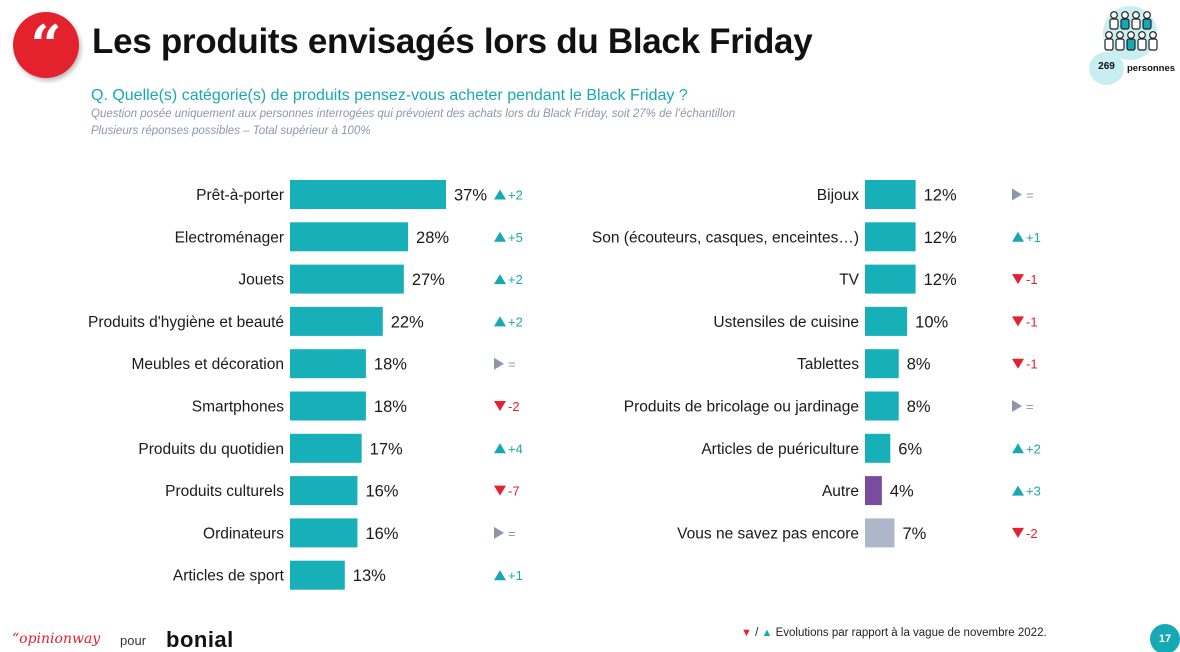  What do you see at coordinates (840, 491) in the screenshot?
I see `category-label-autre: Autre` at bounding box center [840, 491].